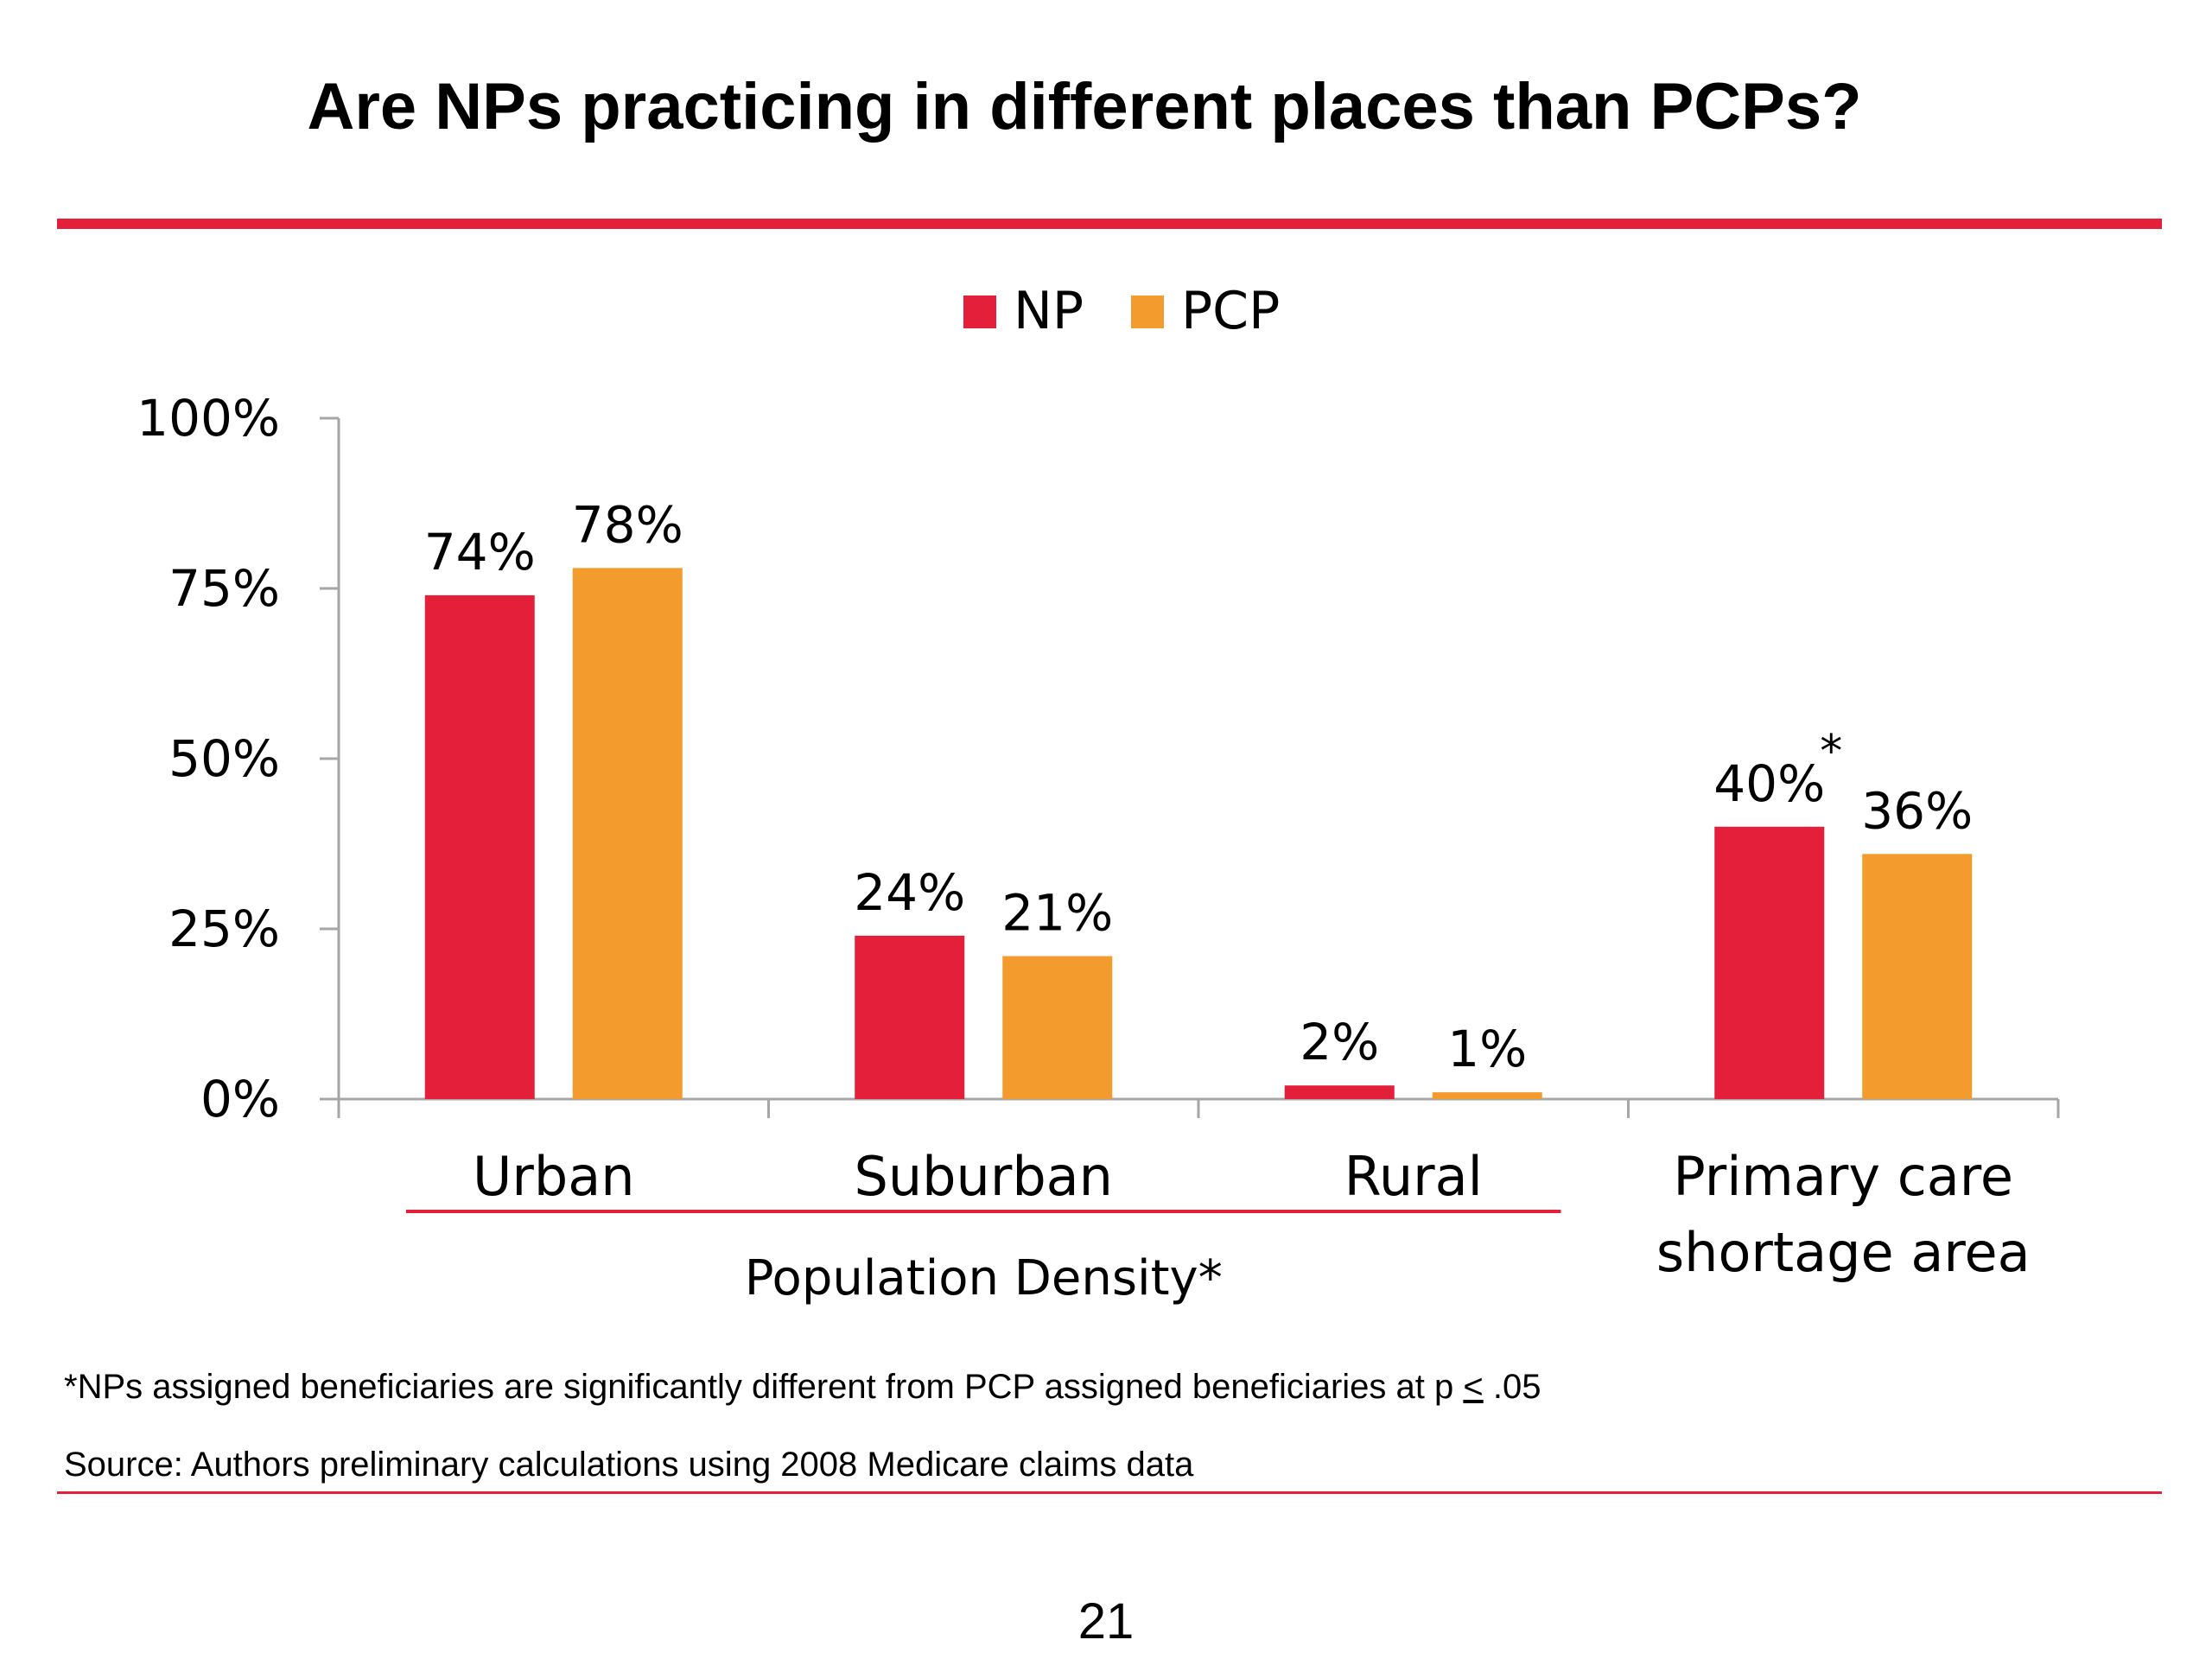  Describe the element at coordinates (554, 1176) in the screenshot. I see `x-category-label: Urban` at that location.